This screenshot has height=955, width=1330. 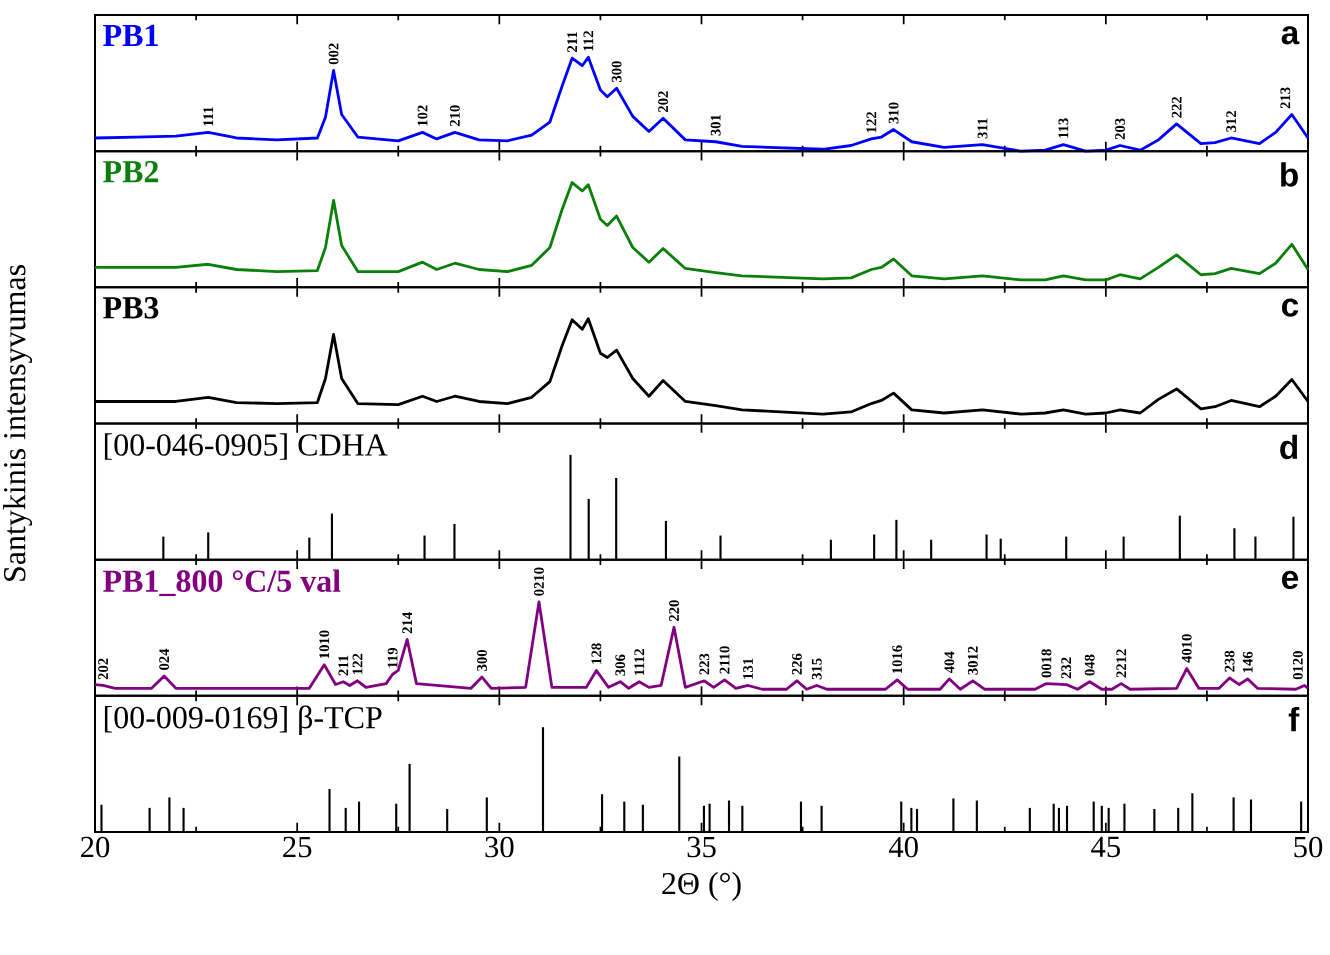 I want to click on x-tick-label: 50, so click(x=1308, y=847).